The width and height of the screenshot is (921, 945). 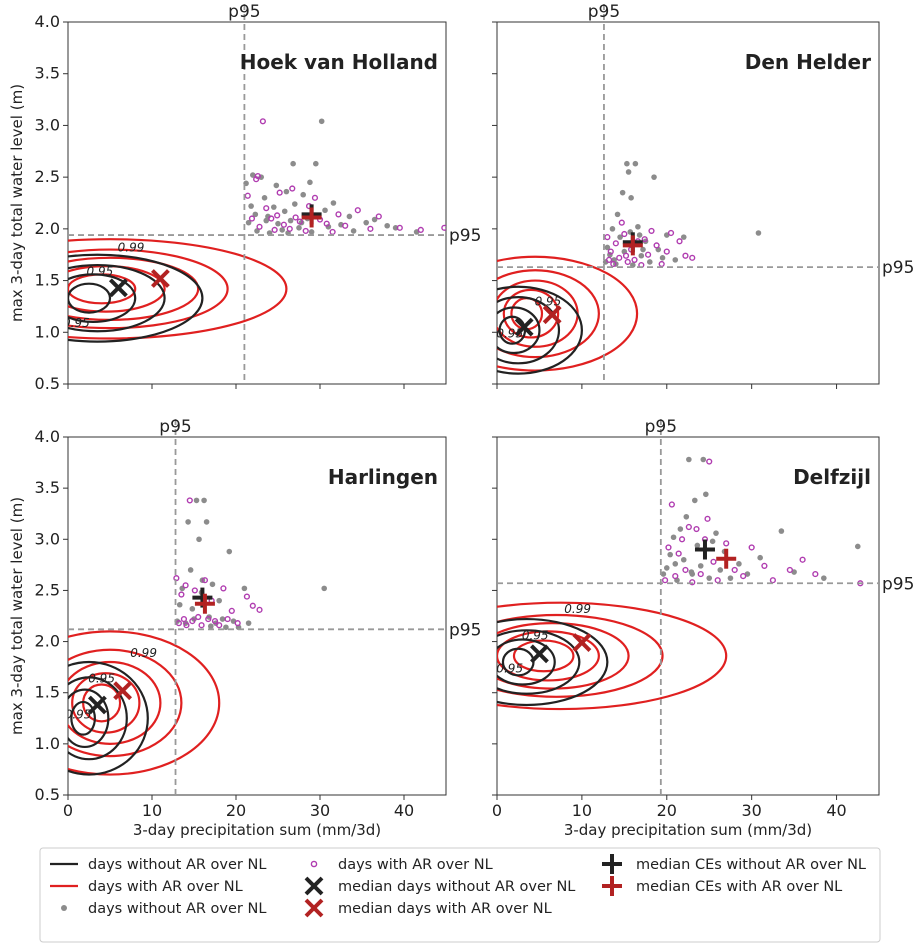 What do you see at coordinates (726, 558) in the screenshot?
I see `median-ce-ar-marker` at bounding box center [726, 558].